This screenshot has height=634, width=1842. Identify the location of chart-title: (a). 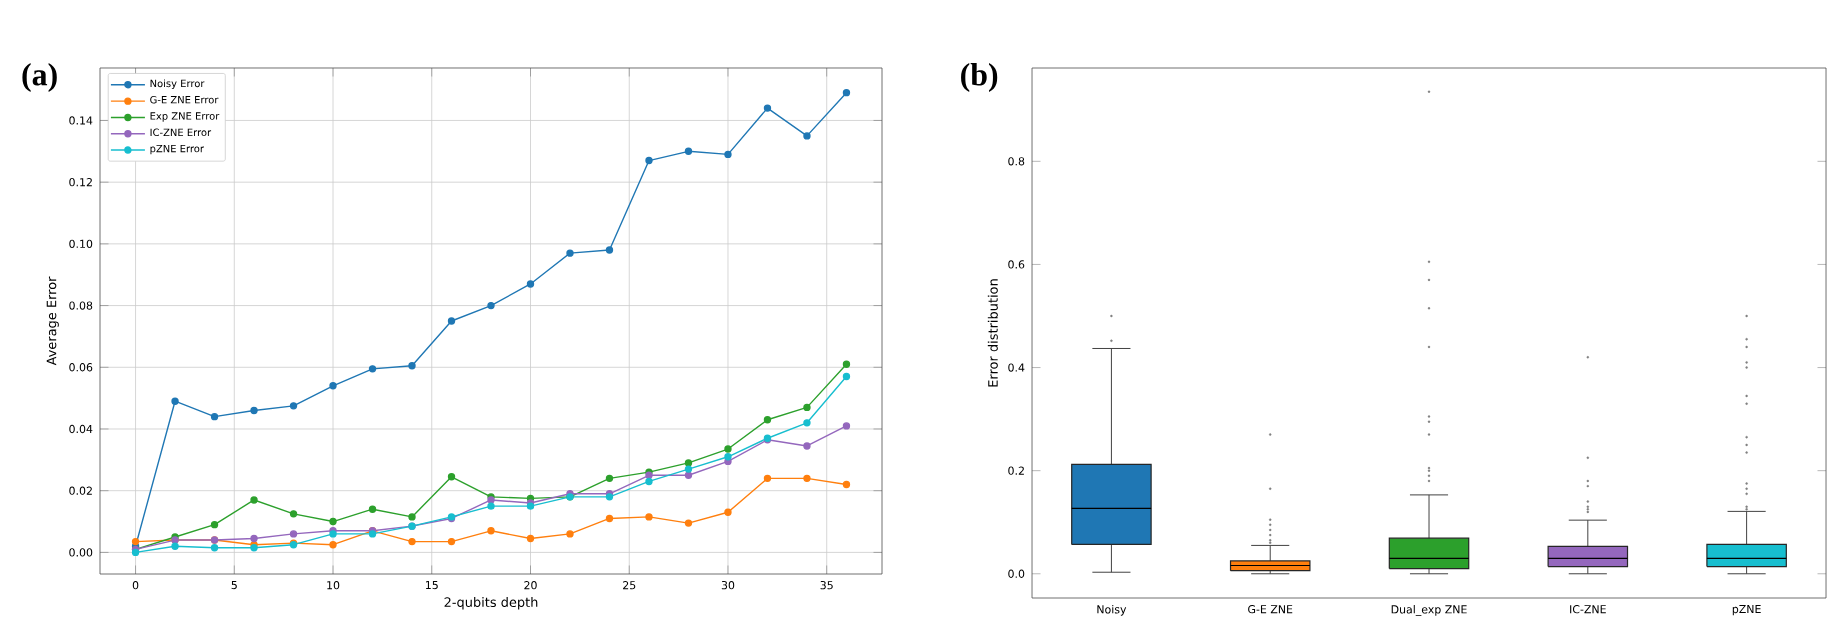
(39, 77).